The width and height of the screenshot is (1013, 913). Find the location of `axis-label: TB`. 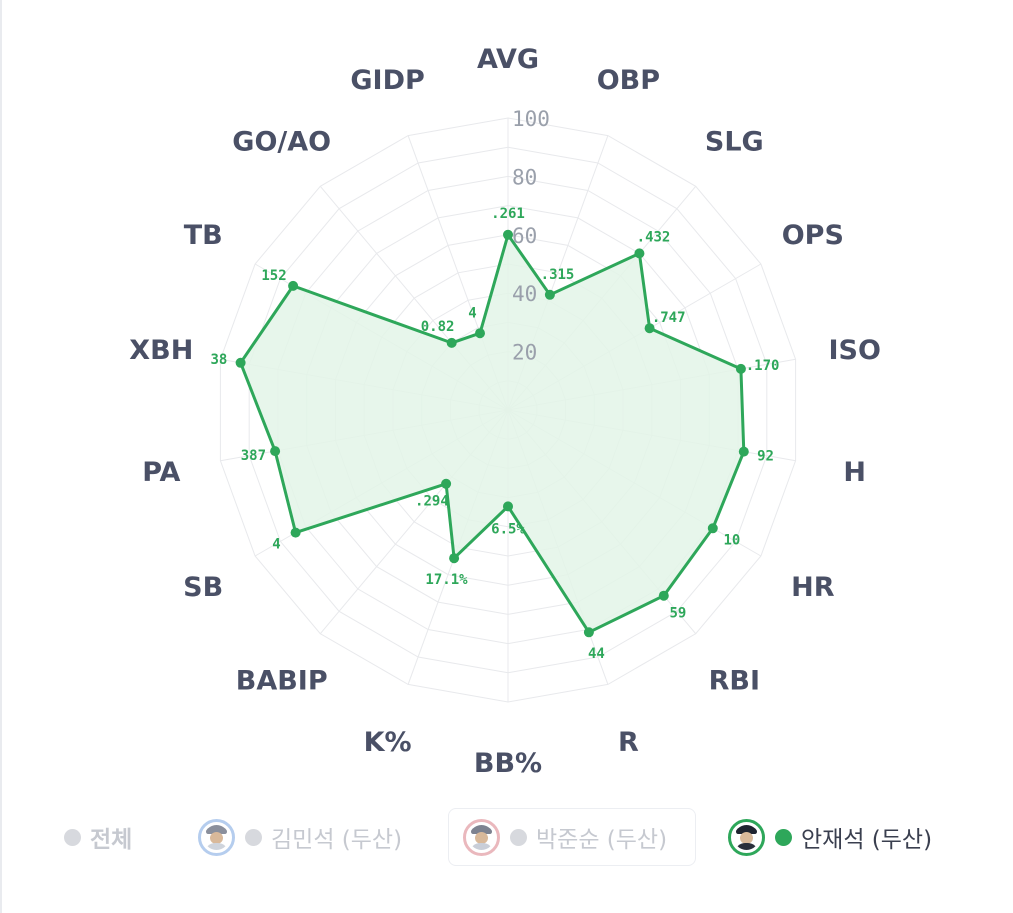

axis-label: TB is located at coordinates (203, 235).